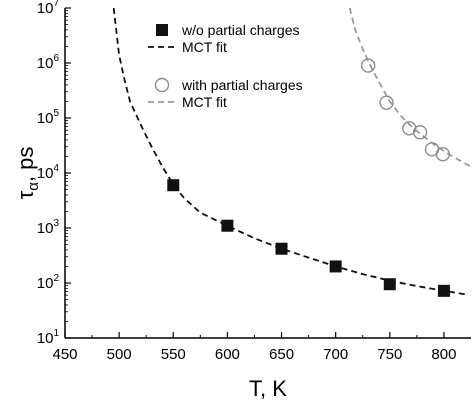 Image resolution: width=474 pixels, height=406 pixels. Describe the element at coordinates (162, 30) in the screenshot. I see `legend-square-swatch` at that location.